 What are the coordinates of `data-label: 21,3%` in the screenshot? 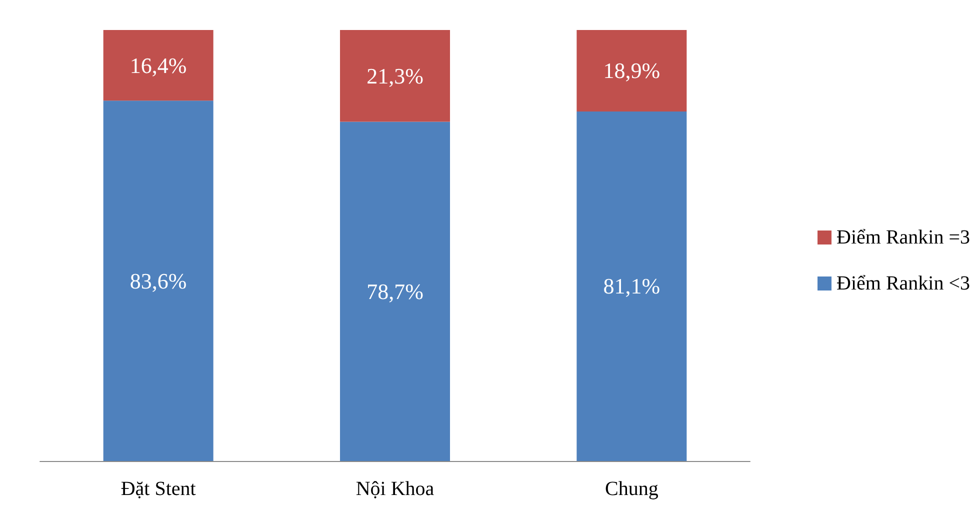 It's located at (395, 75).